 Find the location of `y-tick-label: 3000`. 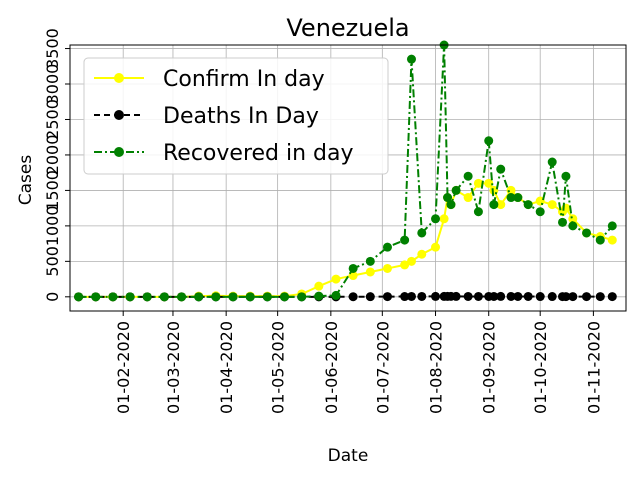

y-tick-label: 3000 is located at coordinates (52, 84).